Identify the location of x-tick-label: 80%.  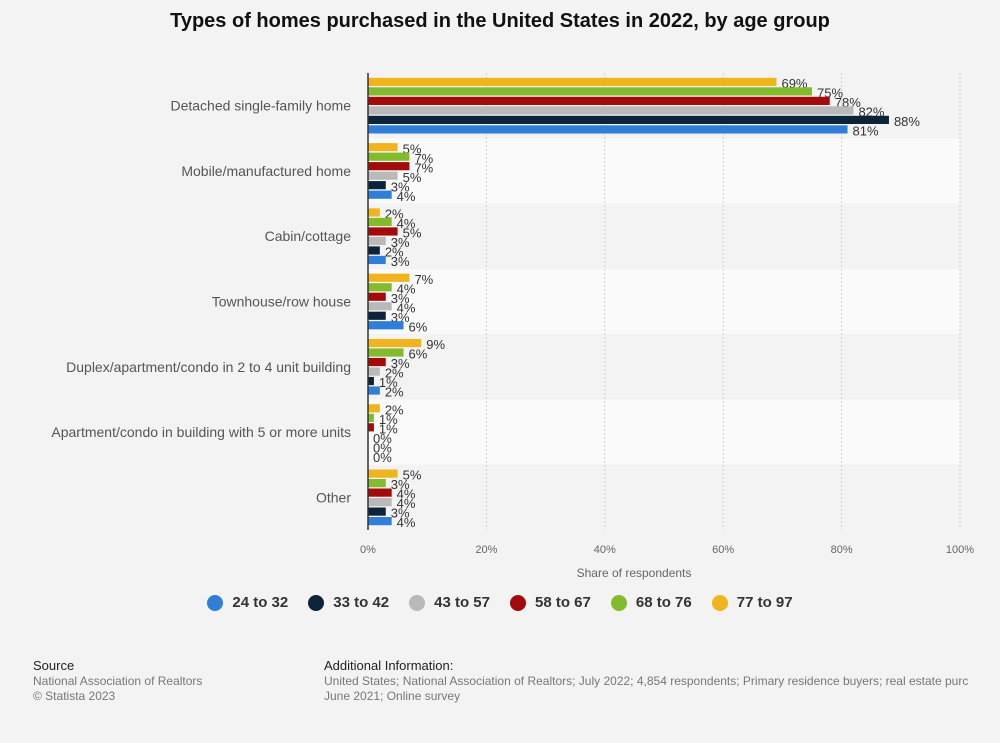
(842, 550).